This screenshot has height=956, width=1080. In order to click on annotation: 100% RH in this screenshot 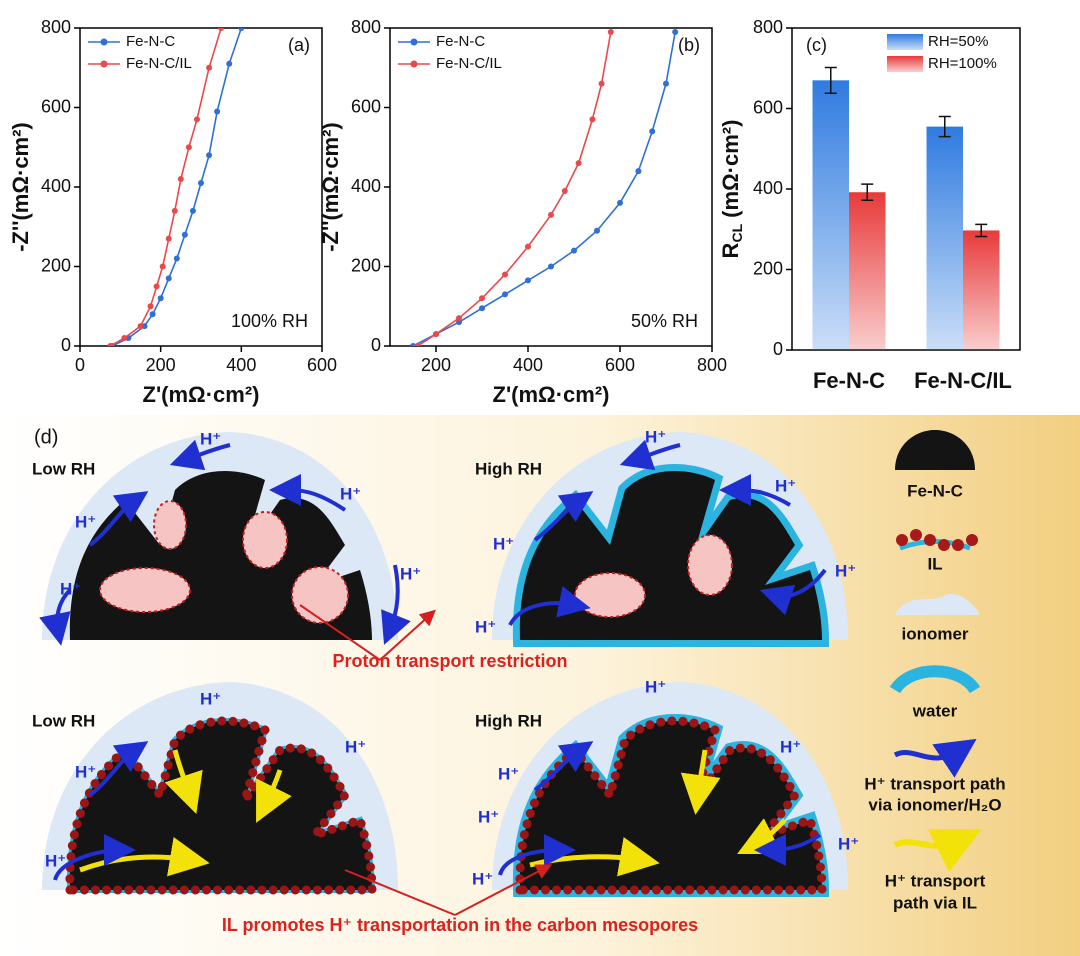, I will do `click(269, 321)`.